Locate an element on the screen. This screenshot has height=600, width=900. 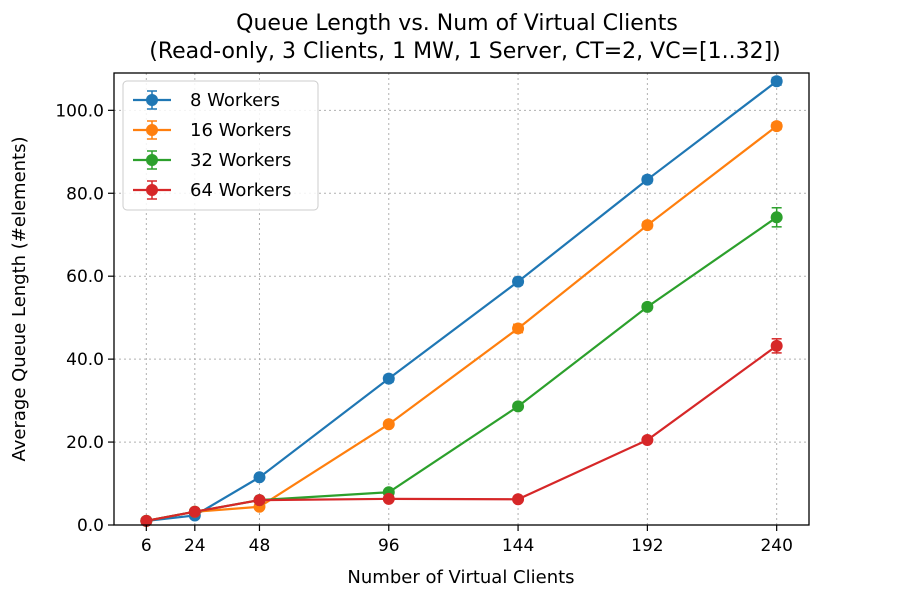
x-tick-label: 144 is located at coordinates (518, 546).